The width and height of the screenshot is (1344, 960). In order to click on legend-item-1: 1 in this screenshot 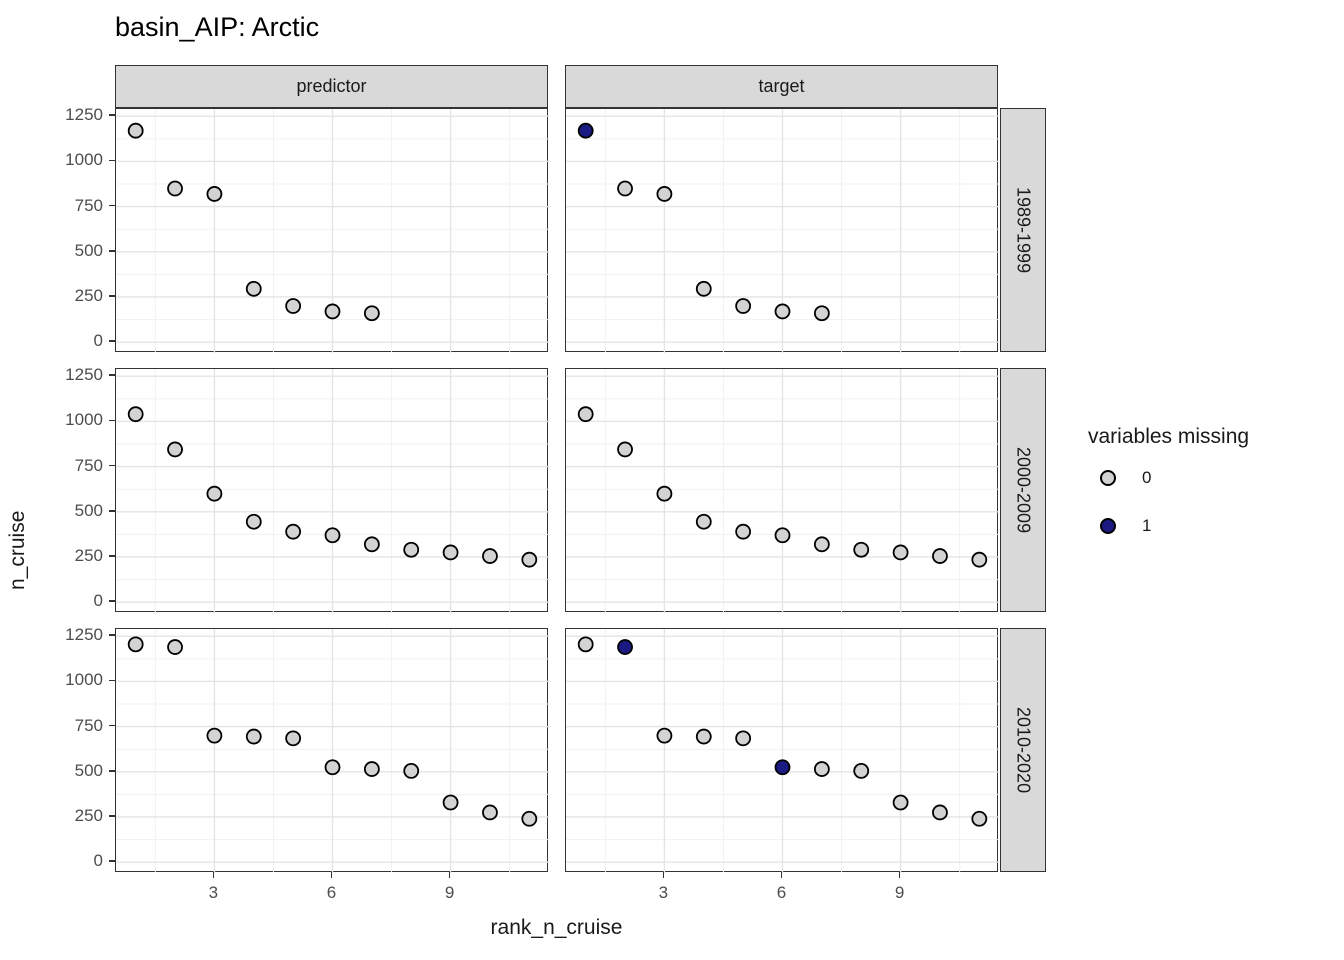, I will do `click(1219, 526)`.